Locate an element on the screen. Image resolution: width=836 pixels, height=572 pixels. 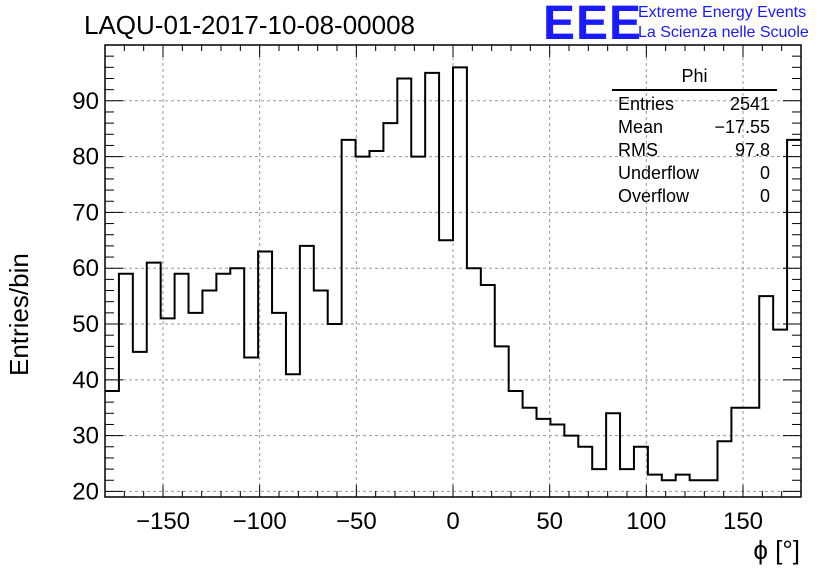
run-title: LAQU-01-2017-10-08-00008 is located at coordinates (249, 25).